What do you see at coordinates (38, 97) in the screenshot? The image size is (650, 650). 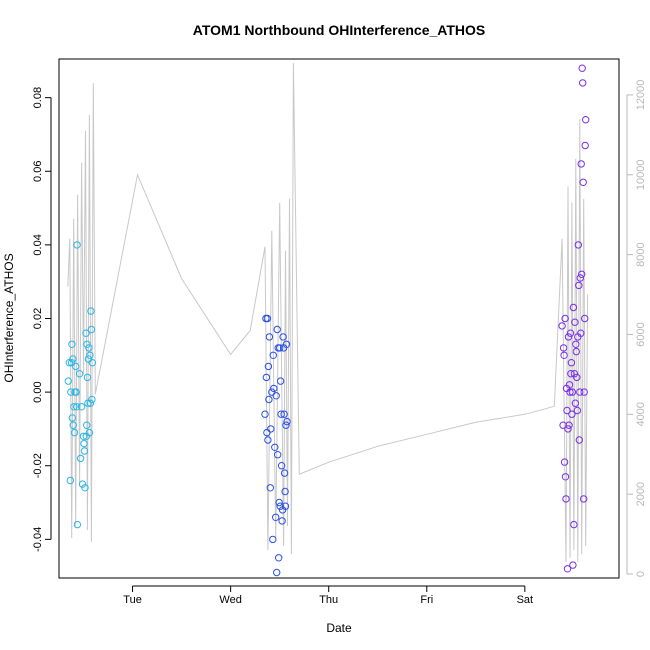 I see `y-tick-label: 0.08` at bounding box center [38, 97].